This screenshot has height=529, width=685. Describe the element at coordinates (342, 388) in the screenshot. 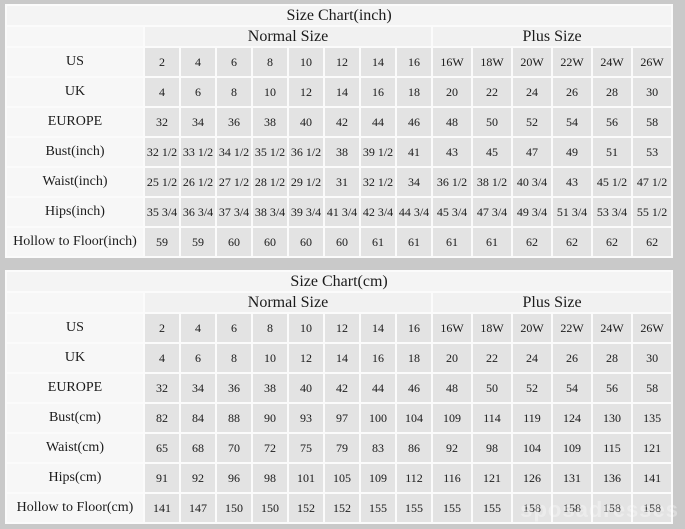

I see `size-value: 42` at that location.